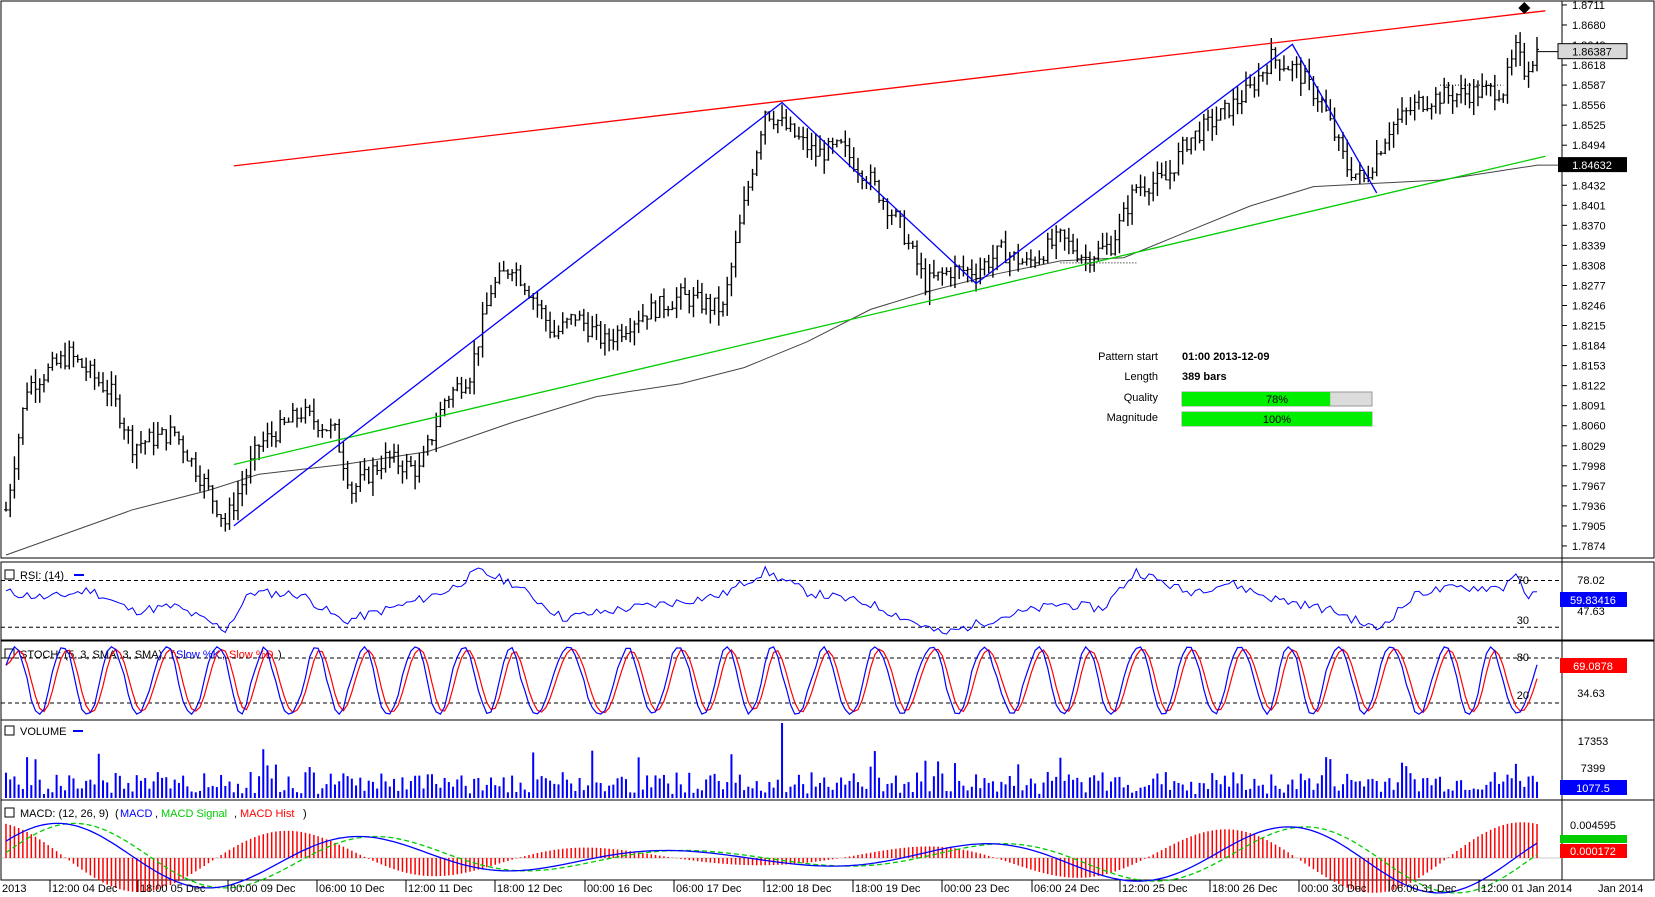 The width and height of the screenshot is (1655, 897). What do you see at coordinates (1589, 527) in the screenshot?
I see `price-tick-label: 1.7905` at bounding box center [1589, 527].